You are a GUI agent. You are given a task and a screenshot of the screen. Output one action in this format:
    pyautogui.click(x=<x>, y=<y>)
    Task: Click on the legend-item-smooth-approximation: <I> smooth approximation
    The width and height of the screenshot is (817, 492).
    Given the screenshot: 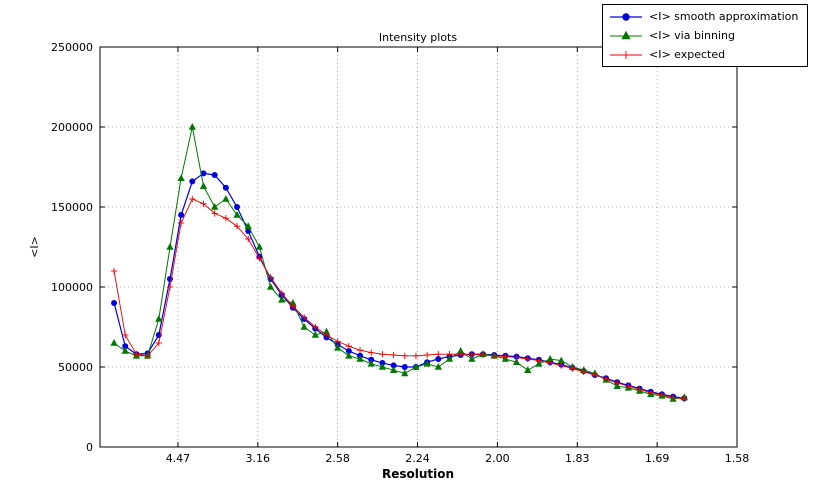 What is the action you would take?
    pyautogui.click(x=703, y=16)
    